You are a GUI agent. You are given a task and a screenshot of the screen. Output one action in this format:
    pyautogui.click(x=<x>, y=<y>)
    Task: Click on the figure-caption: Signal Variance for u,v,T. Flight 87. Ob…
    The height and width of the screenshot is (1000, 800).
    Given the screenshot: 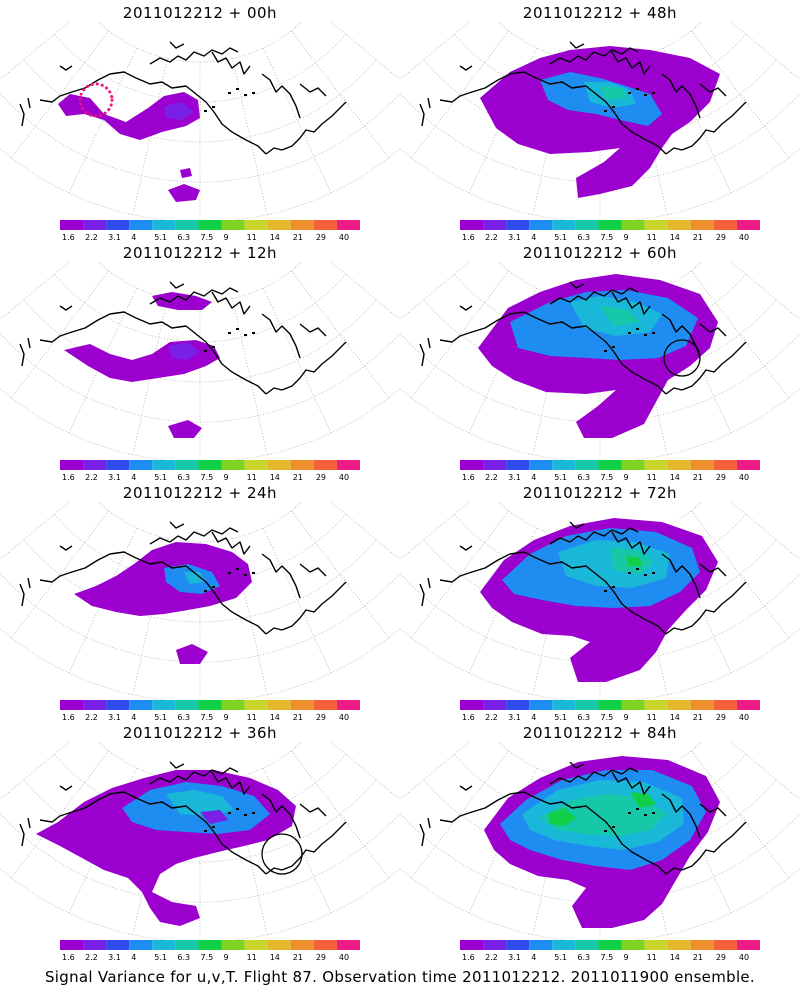 What is the action you would take?
    pyautogui.click(x=400, y=977)
    